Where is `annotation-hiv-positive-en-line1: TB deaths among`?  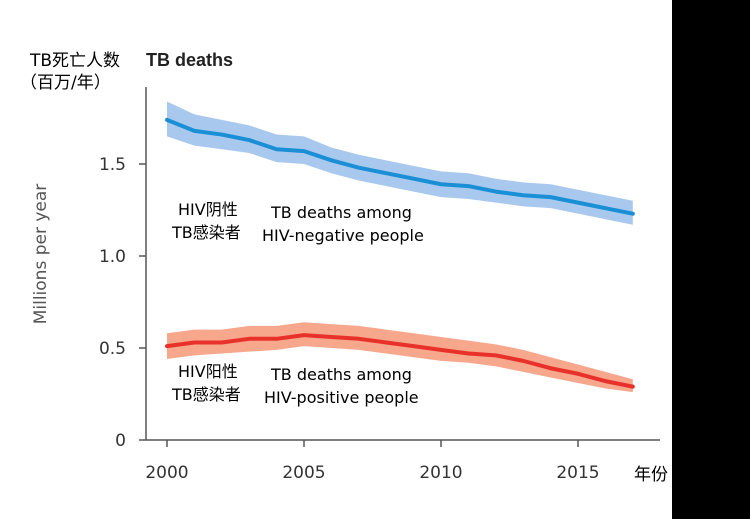
annotation-hiv-positive-en-line1: TB deaths among is located at coordinates (341, 374).